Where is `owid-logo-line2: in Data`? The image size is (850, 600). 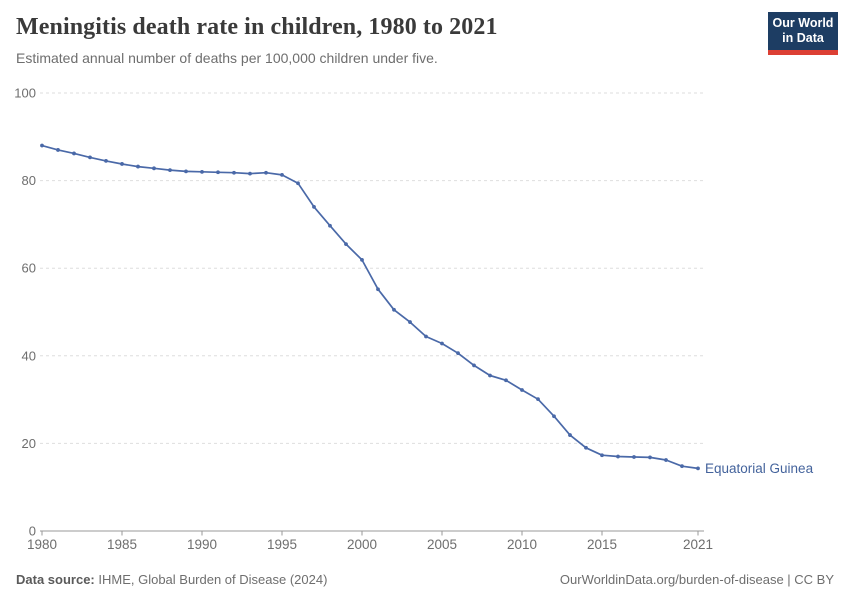
owid-logo-line2: in Data is located at coordinates (803, 38).